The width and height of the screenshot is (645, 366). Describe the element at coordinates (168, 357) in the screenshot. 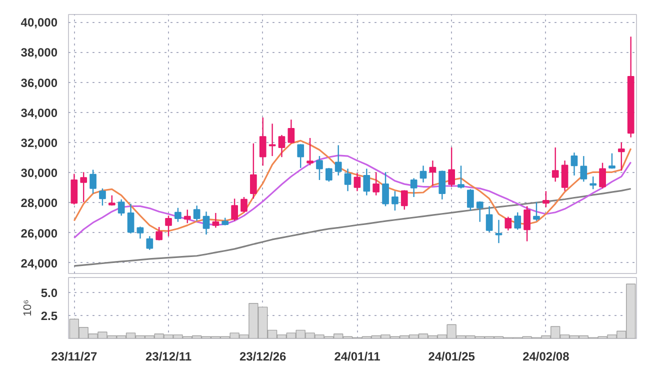

I see `x-tick-label: 23/12/11` at that location.